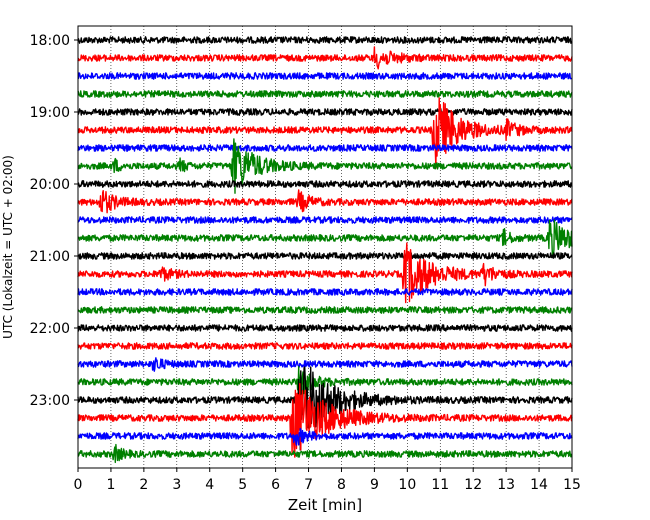 This screenshot has height=520, width=650. I want to click on x-tick-label: 3, so click(176, 485).